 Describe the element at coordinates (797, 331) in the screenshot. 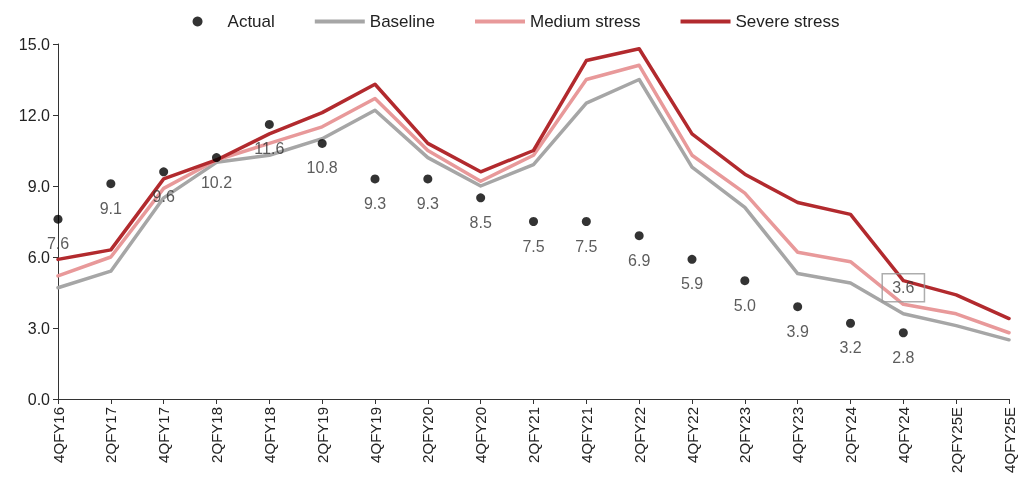

I see `data-label: 3.9` at that location.